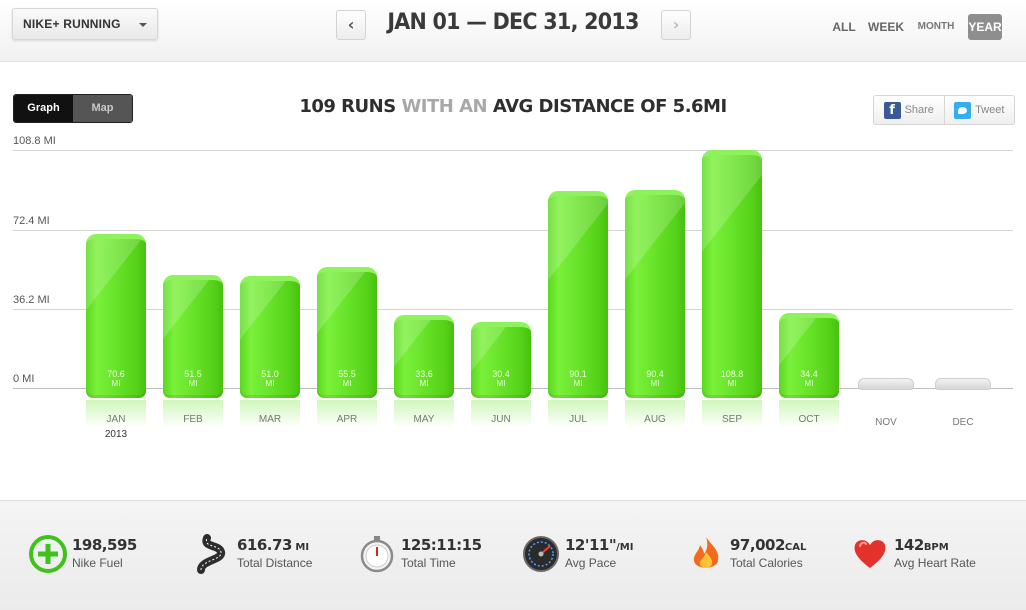 The height and width of the screenshot is (610, 1026). I want to click on chart-bar-oct, so click(809, 355).